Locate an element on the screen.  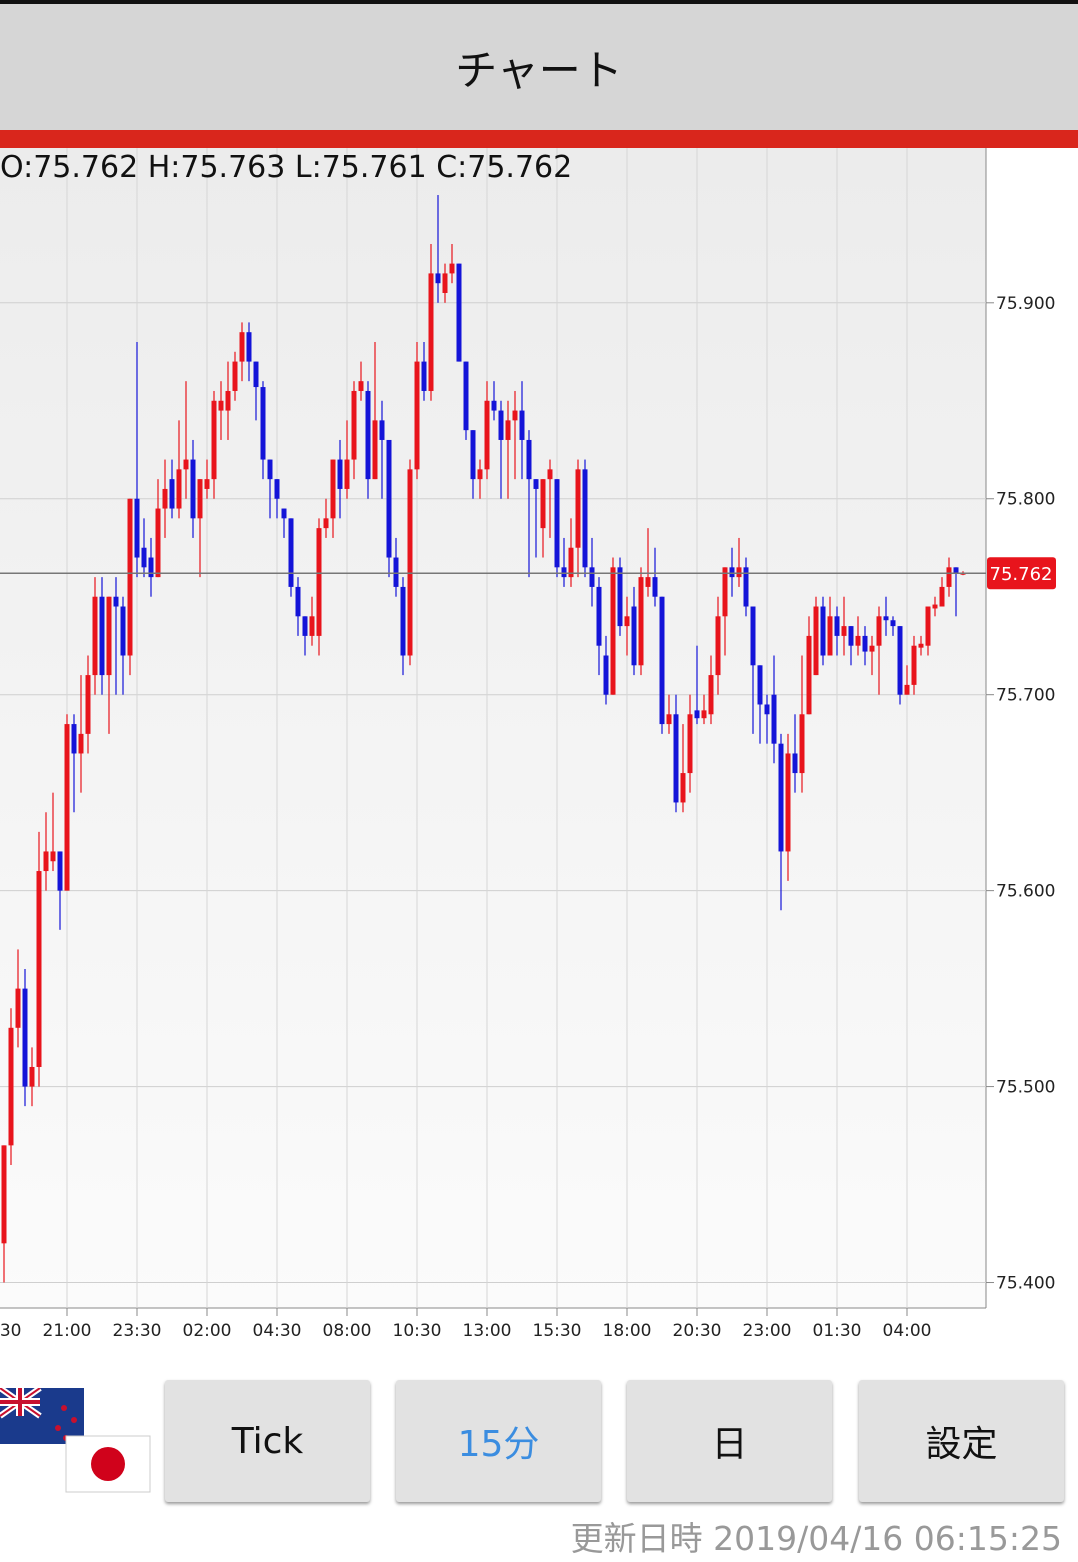
x-tick-label: 18:00 is located at coordinates (627, 1331).